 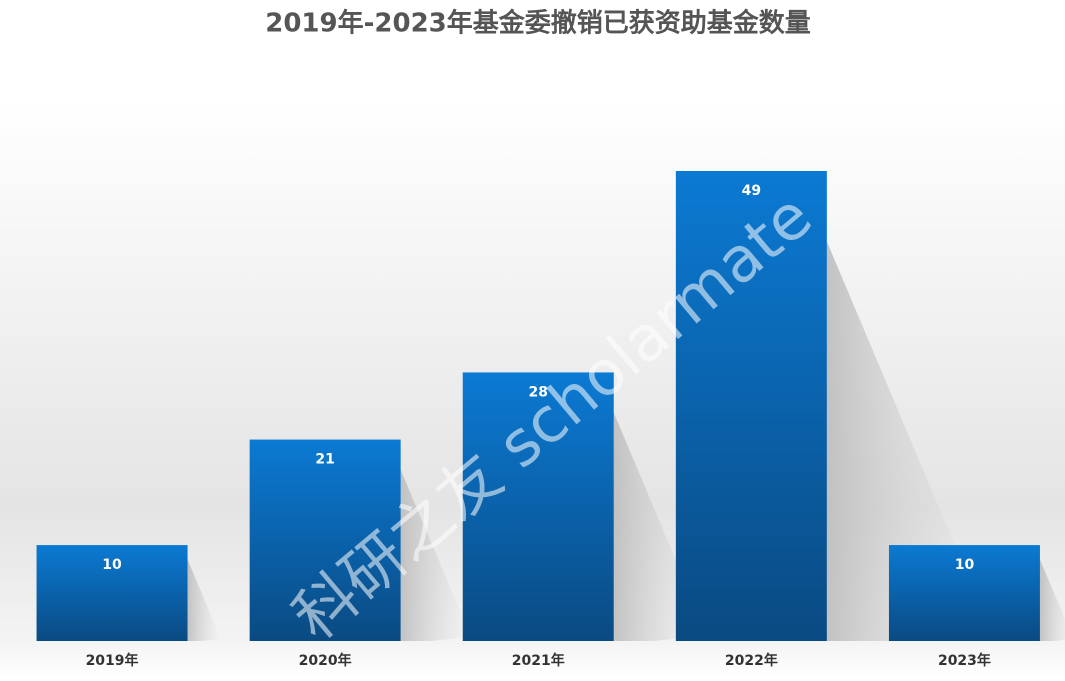 What do you see at coordinates (751, 191) in the screenshot?
I see `data-label: 49` at bounding box center [751, 191].